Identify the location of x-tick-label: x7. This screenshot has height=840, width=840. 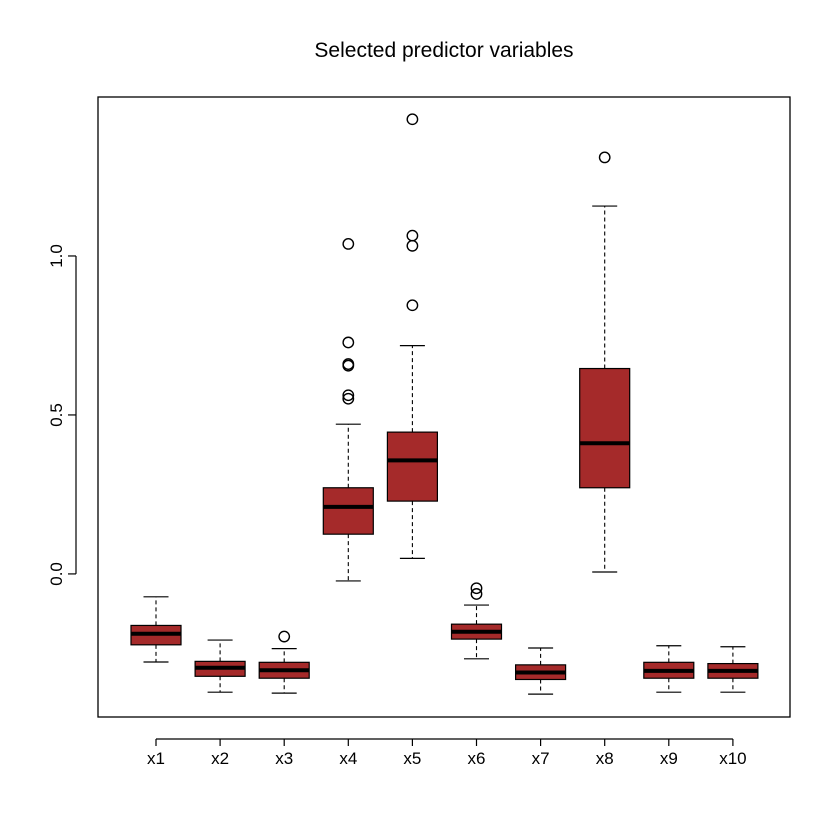
(541, 758).